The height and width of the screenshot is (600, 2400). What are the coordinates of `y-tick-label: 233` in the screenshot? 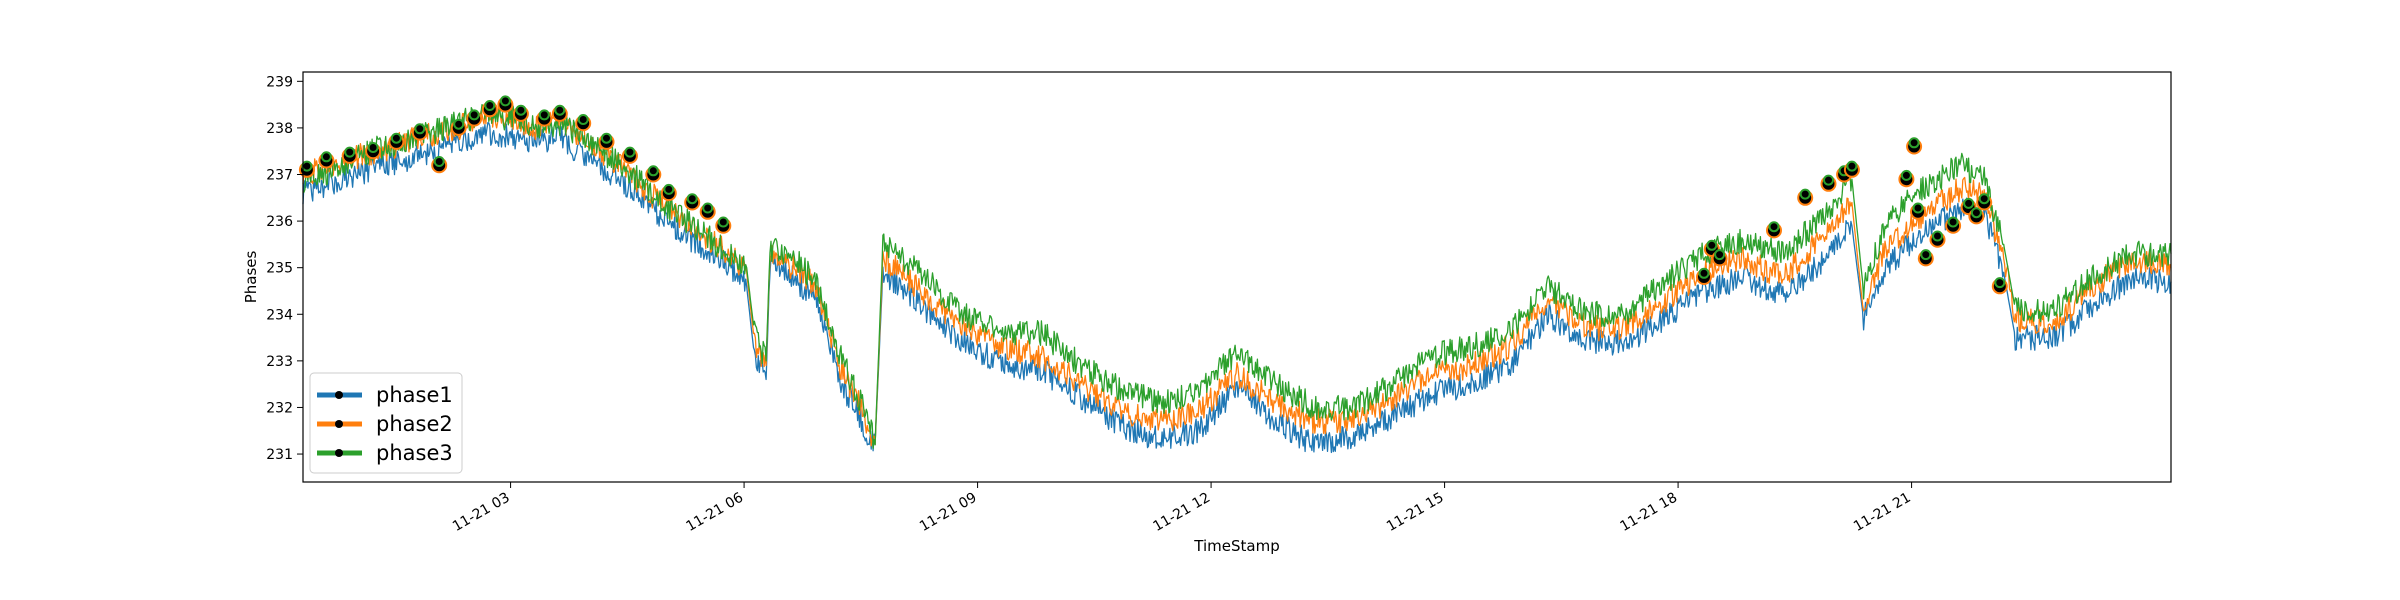 It's located at (279, 362).